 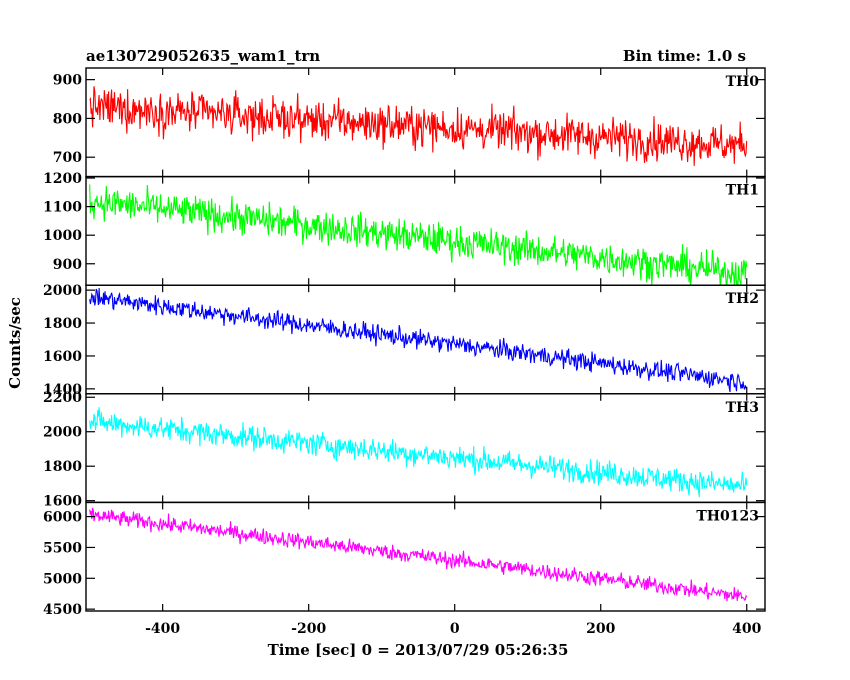 What do you see at coordinates (600, 629) in the screenshot?
I see `x-tick-label: 200` at bounding box center [600, 629].